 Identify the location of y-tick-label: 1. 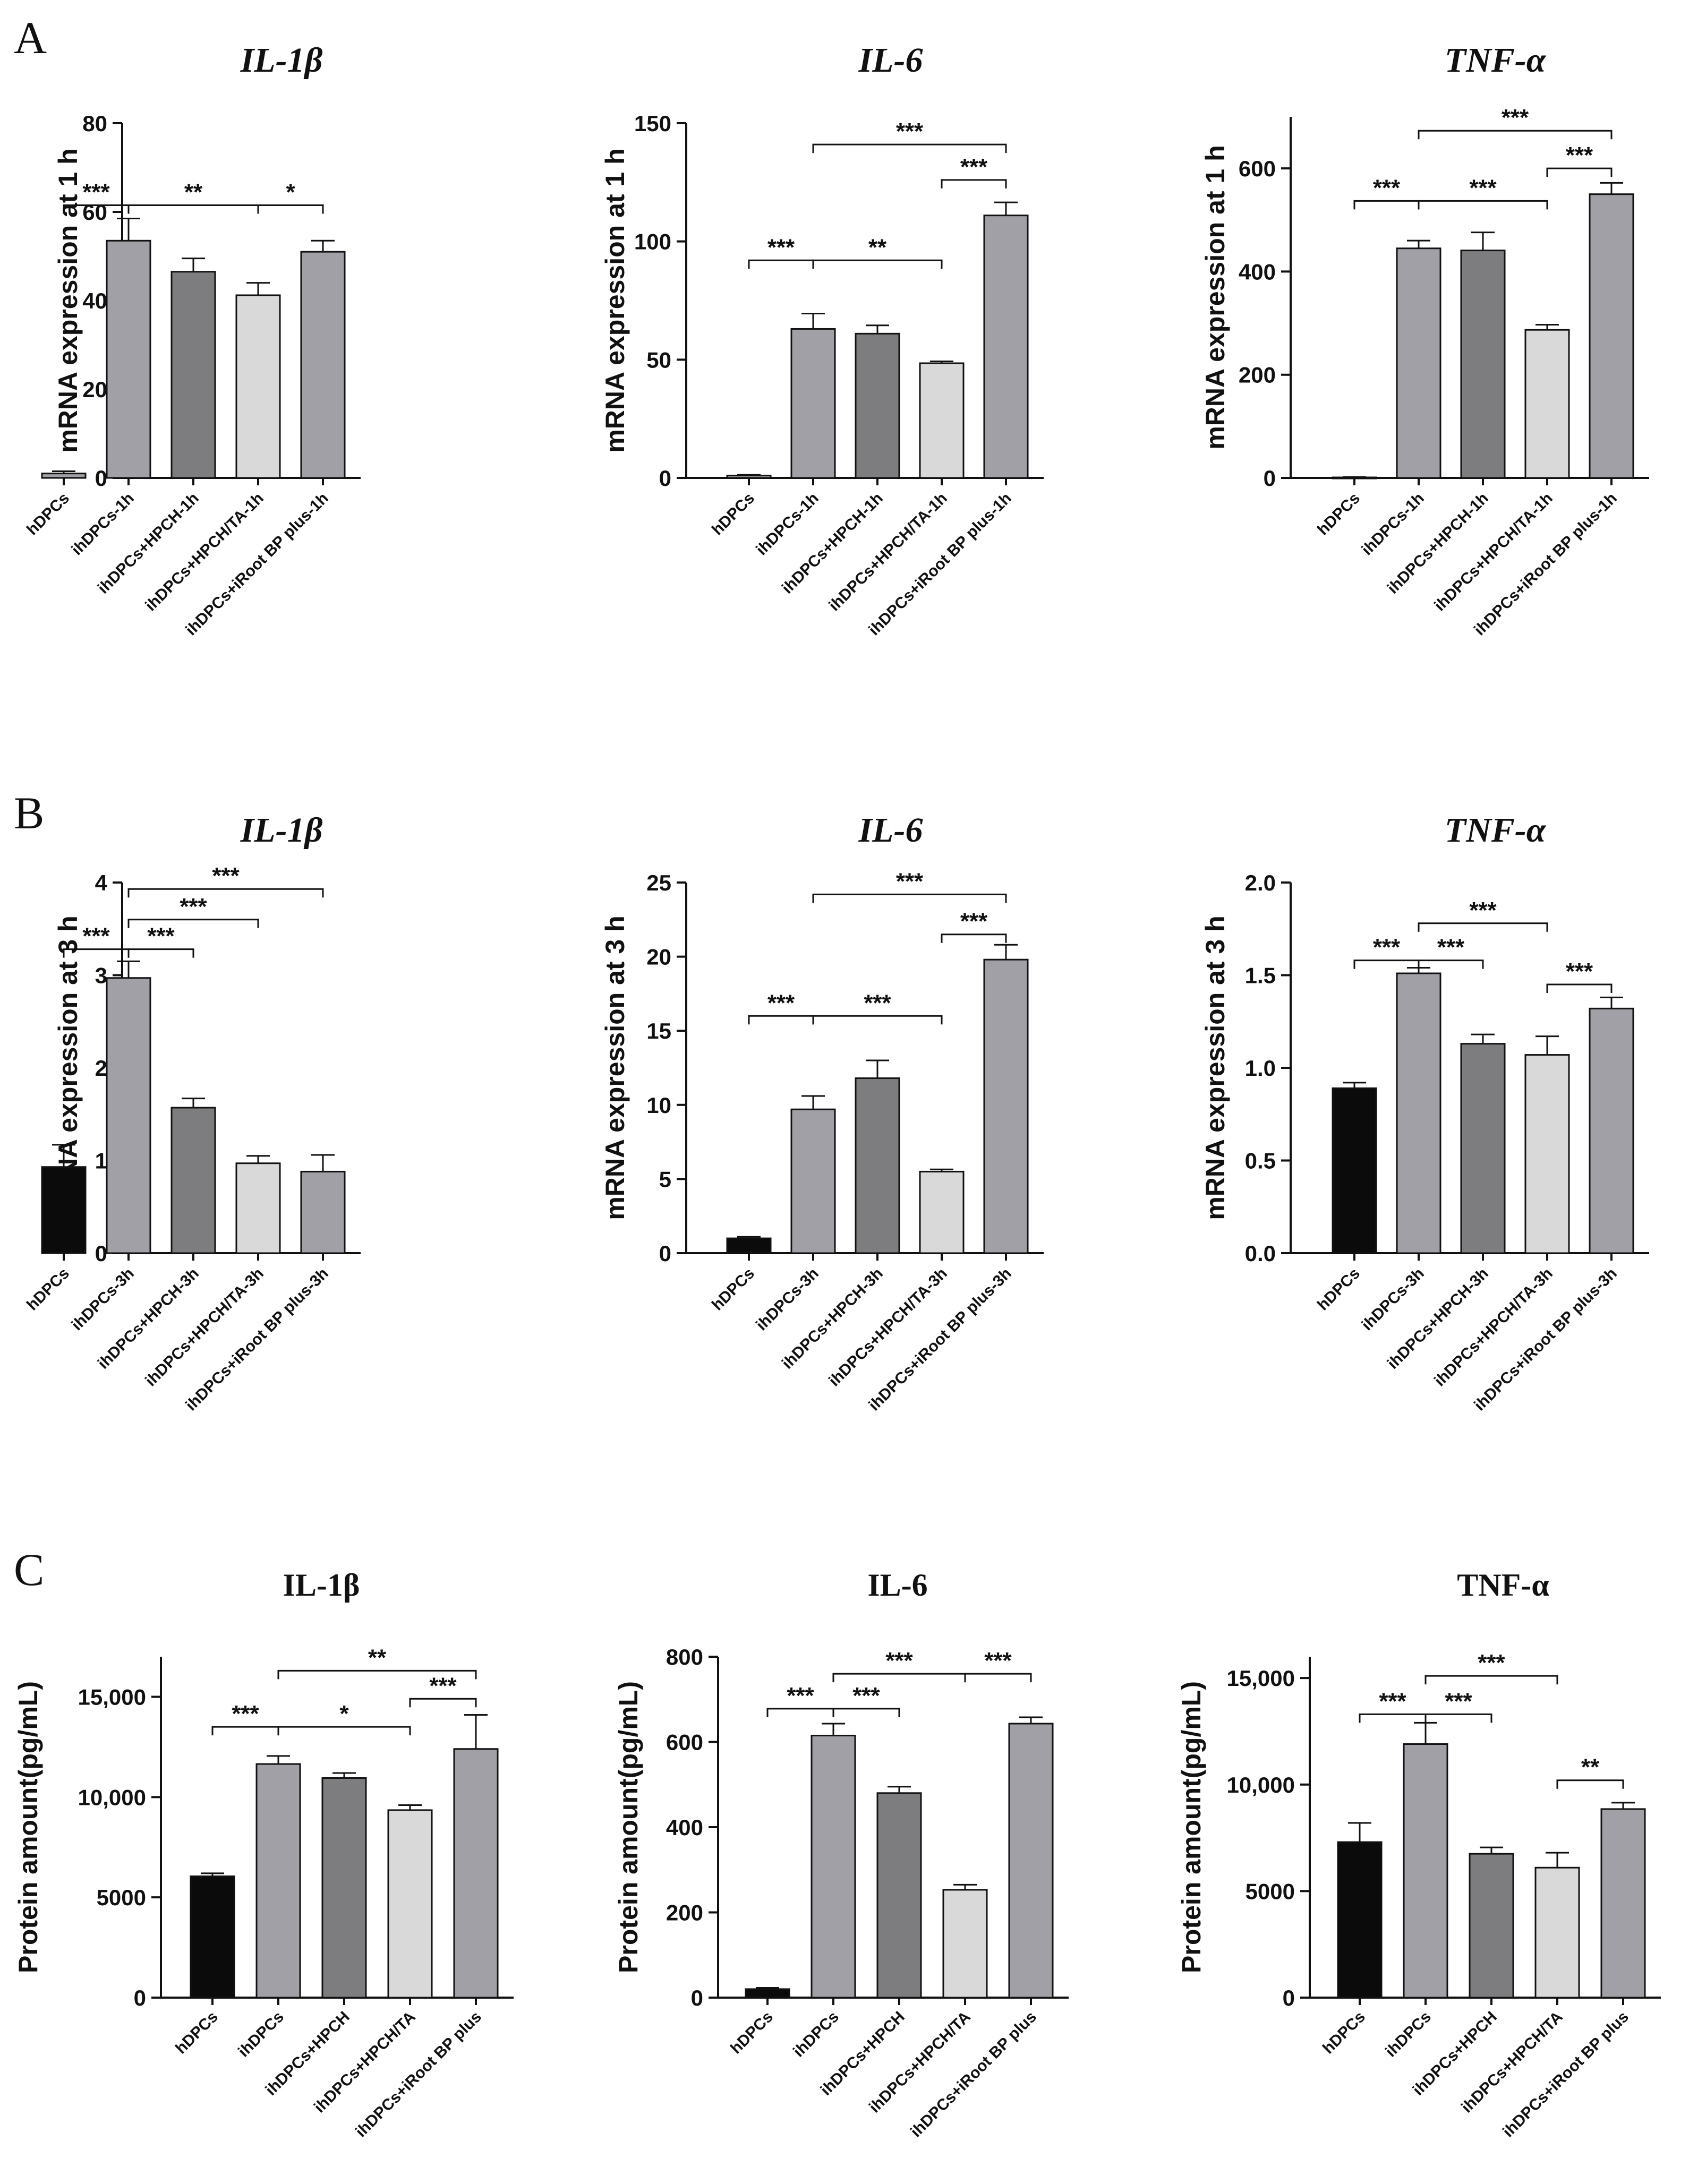
(101, 1161).